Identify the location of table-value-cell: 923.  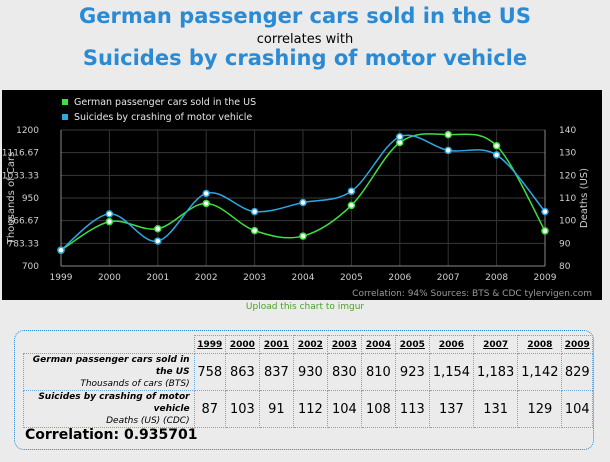
(412, 372).